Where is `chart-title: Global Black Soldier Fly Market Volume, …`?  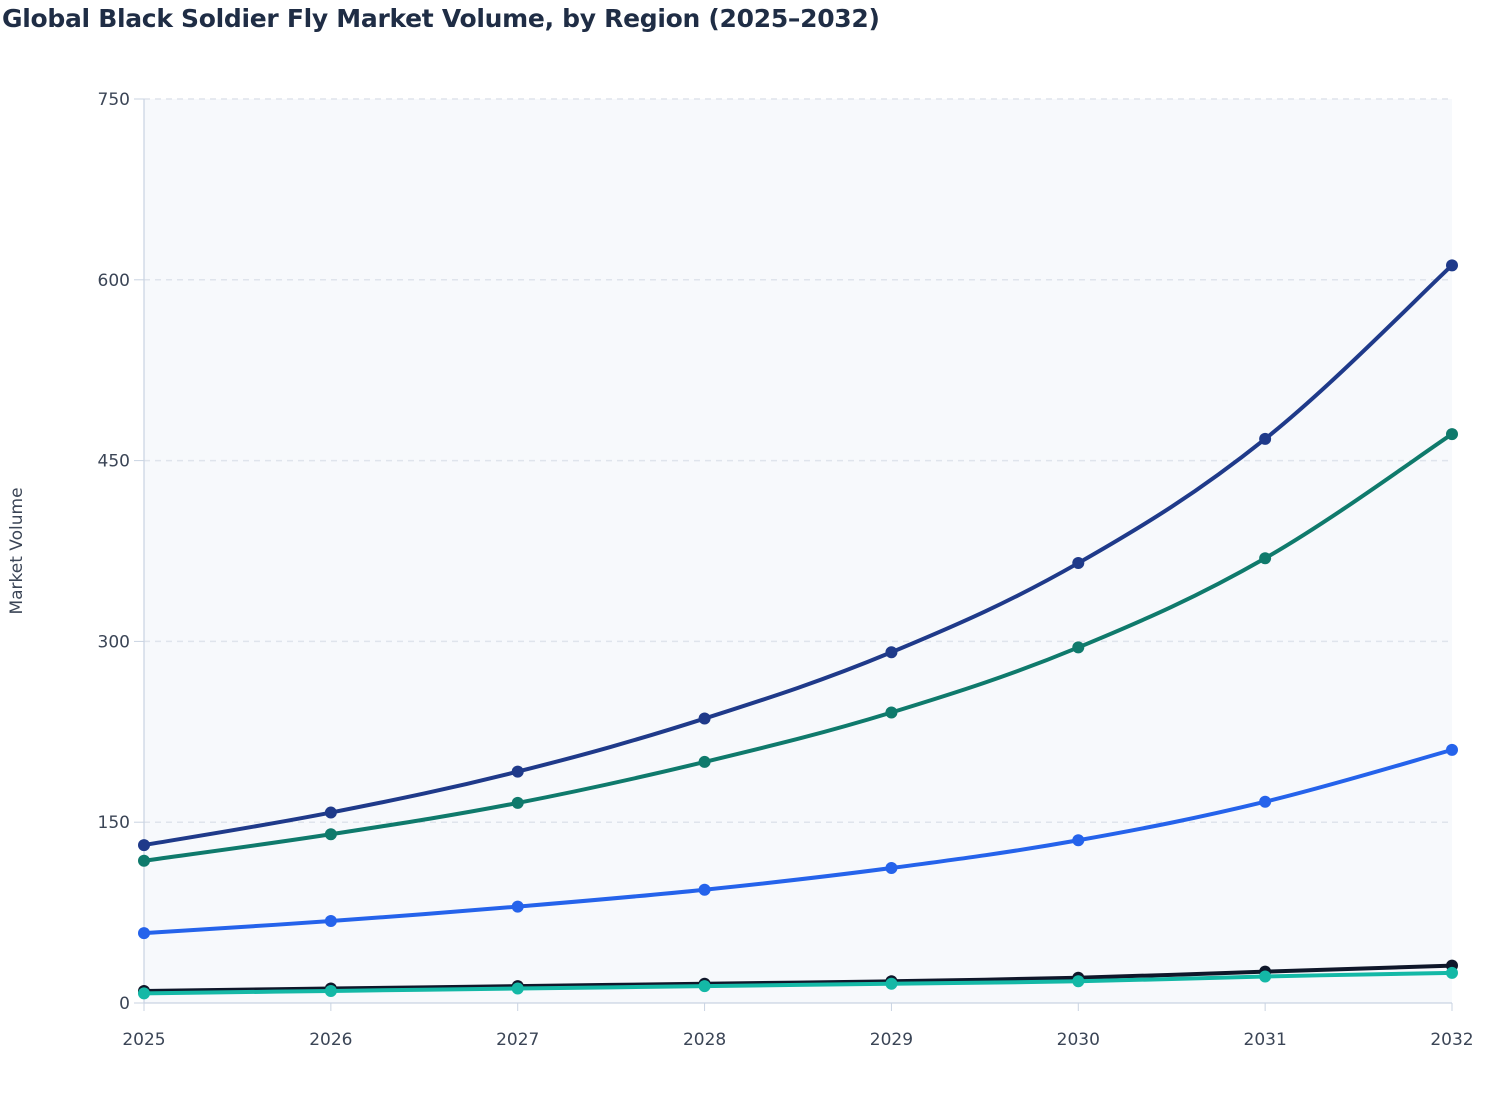
chart-title: Global Black Soldier Fly Market Volume, … is located at coordinates (441, 18).